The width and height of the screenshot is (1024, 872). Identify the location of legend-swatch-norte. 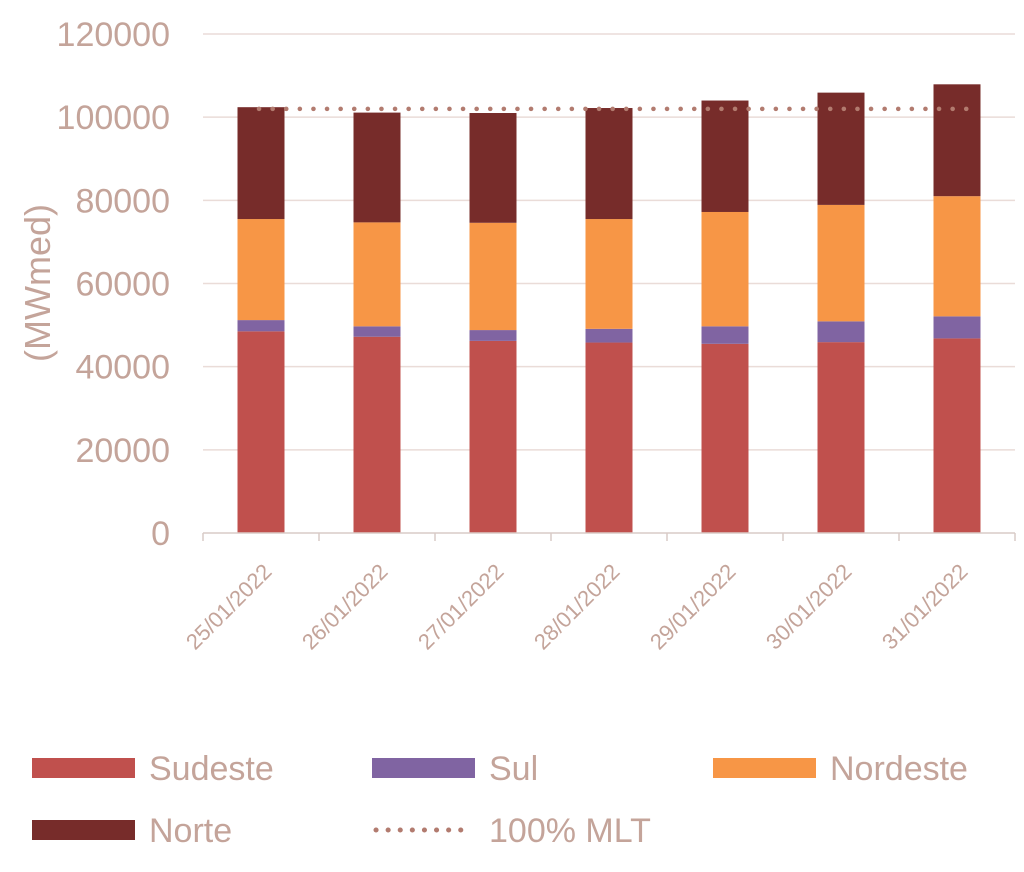
(83, 830).